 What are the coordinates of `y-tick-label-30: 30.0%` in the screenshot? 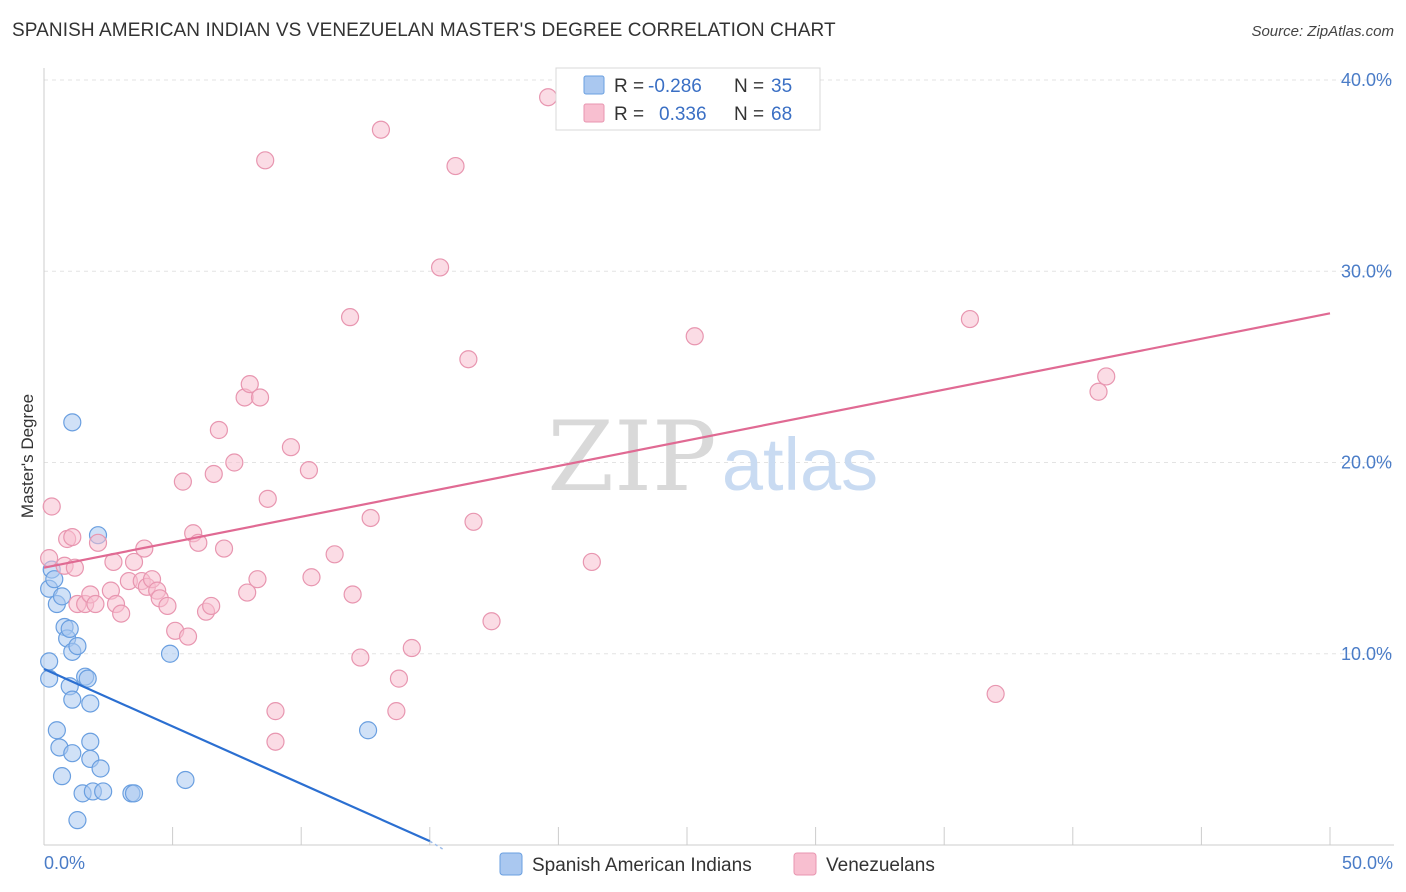 It's located at (1366, 271).